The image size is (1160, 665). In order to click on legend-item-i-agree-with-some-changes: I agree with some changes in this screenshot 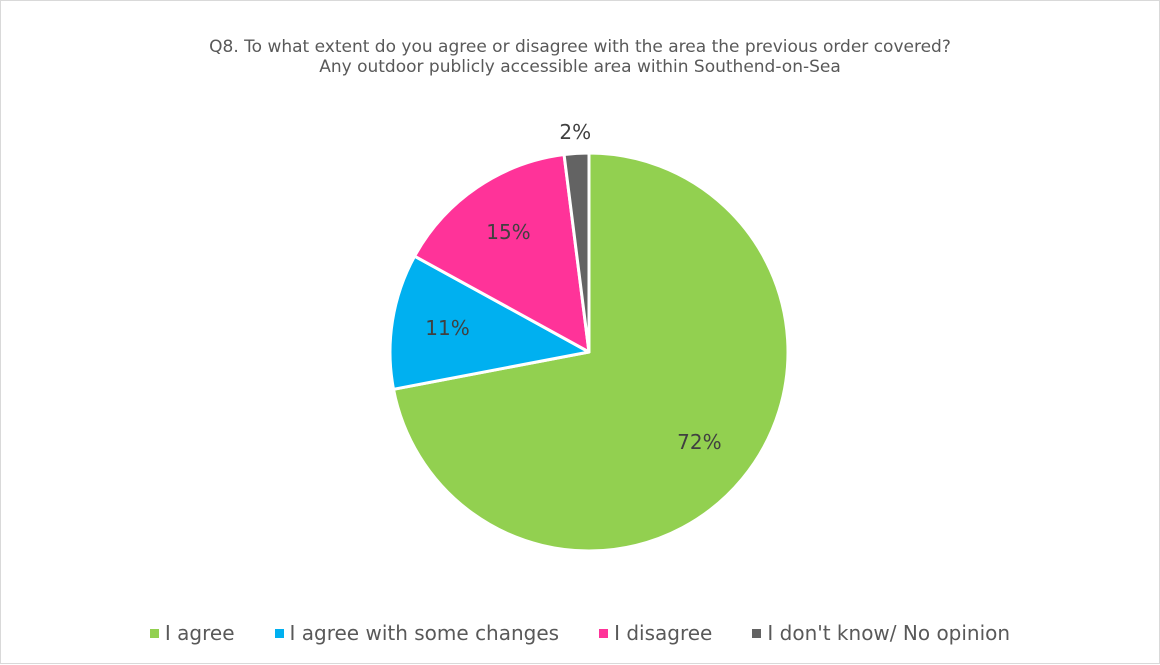, I will do `click(417, 633)`.